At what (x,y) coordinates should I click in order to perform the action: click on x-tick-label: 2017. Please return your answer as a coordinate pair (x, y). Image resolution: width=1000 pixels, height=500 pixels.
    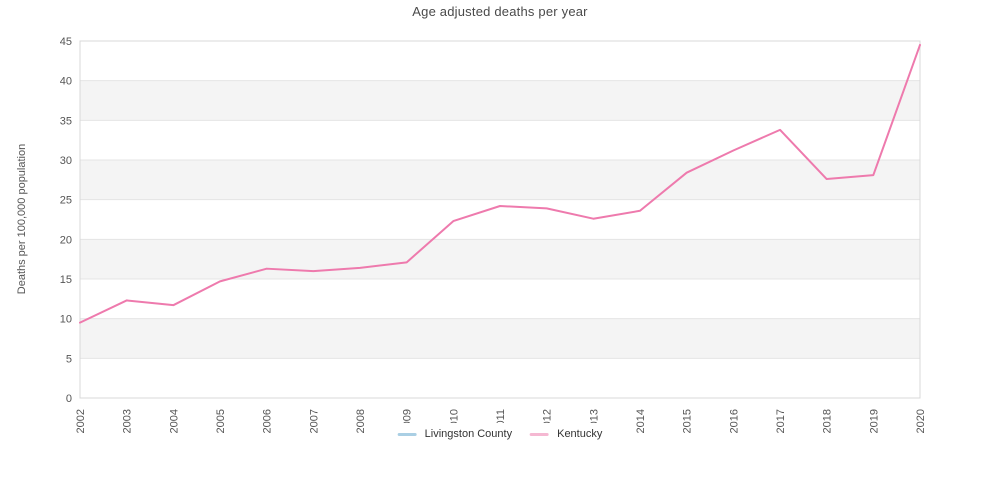
    Looking at the image, I should click on (781, 421).